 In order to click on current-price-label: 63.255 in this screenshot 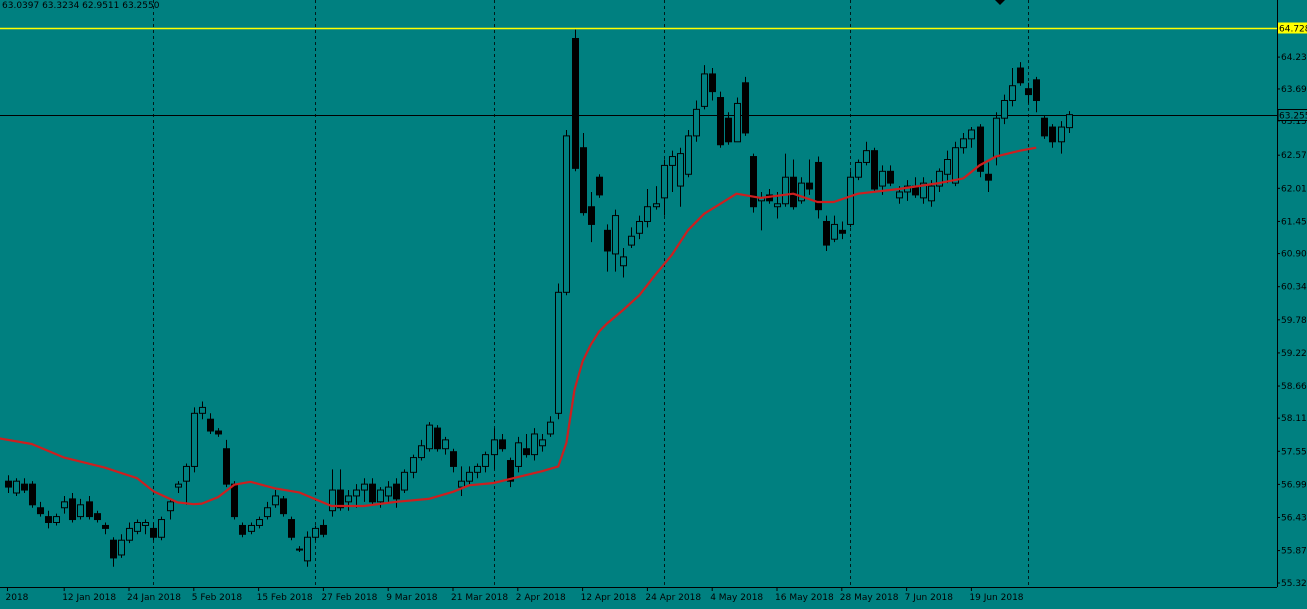, I will do `click(1293, 117)`.